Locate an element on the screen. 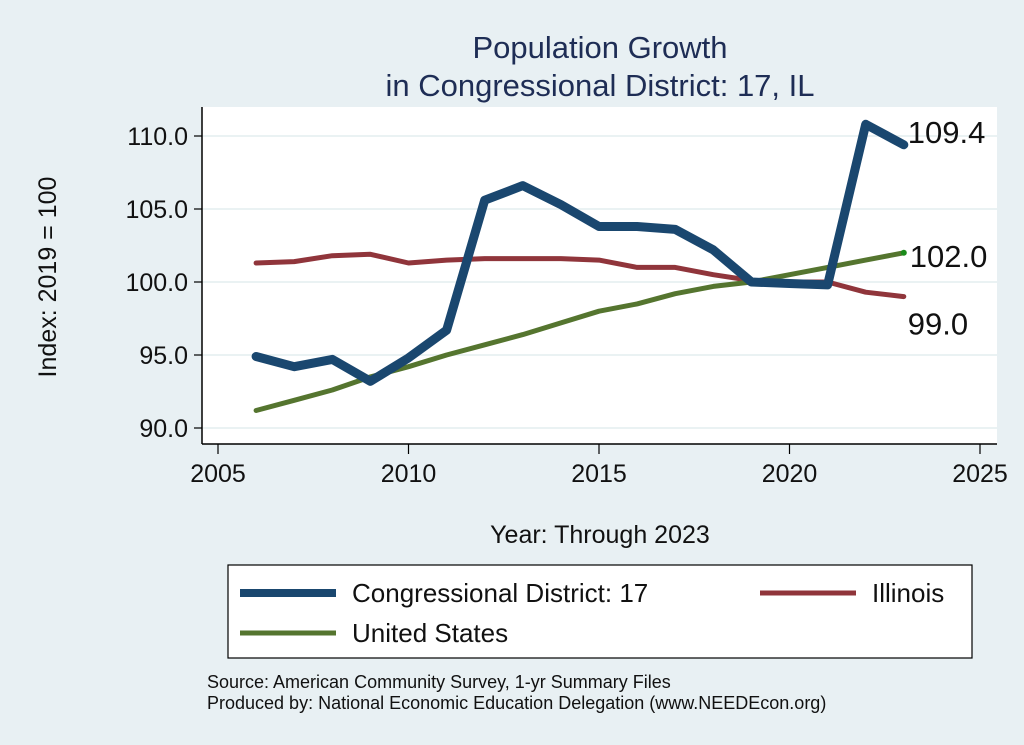  legend-label: Illinois is located at coordinates (908, 593).